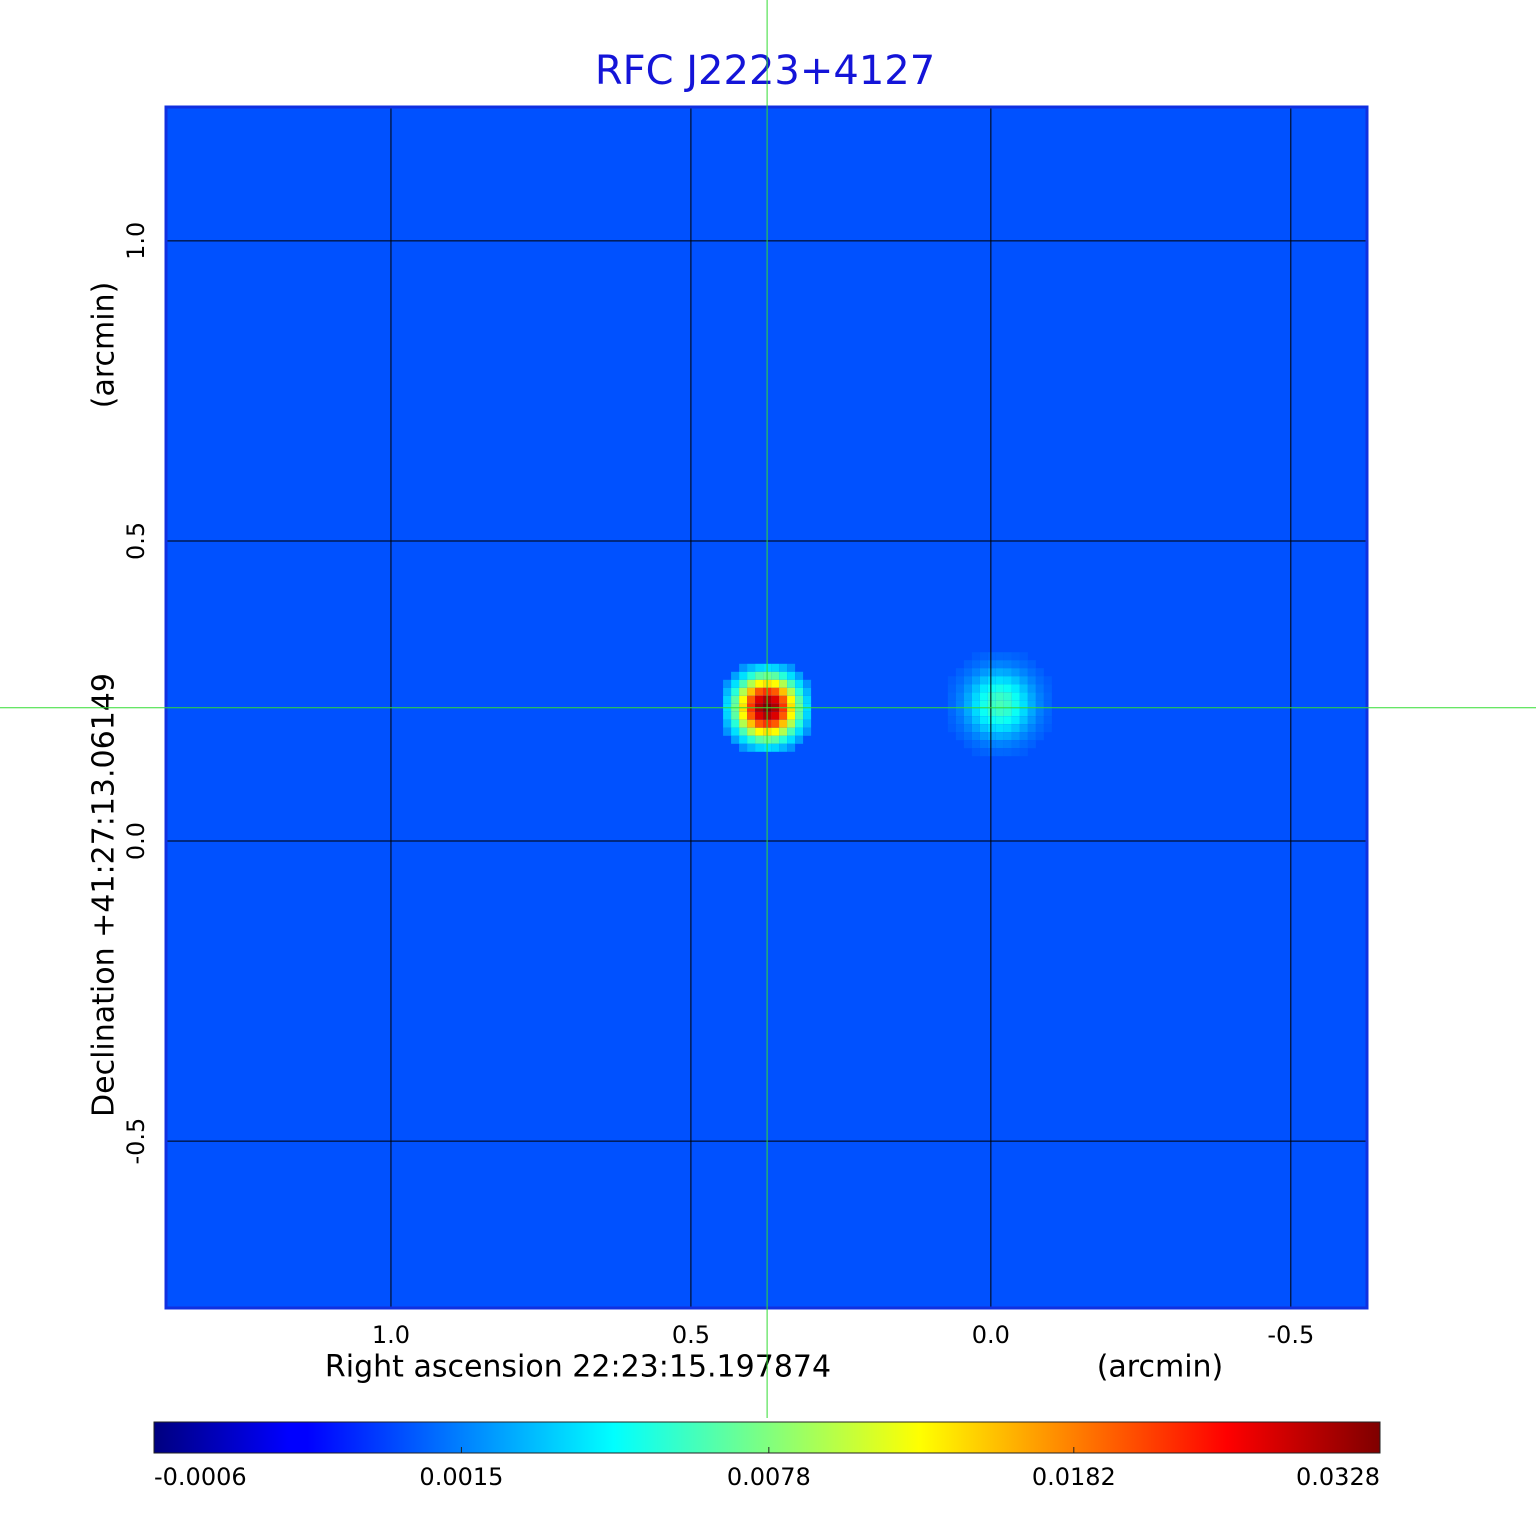  I want to click on colorbar-tick-label: -0.0006, so click(200, 1477).